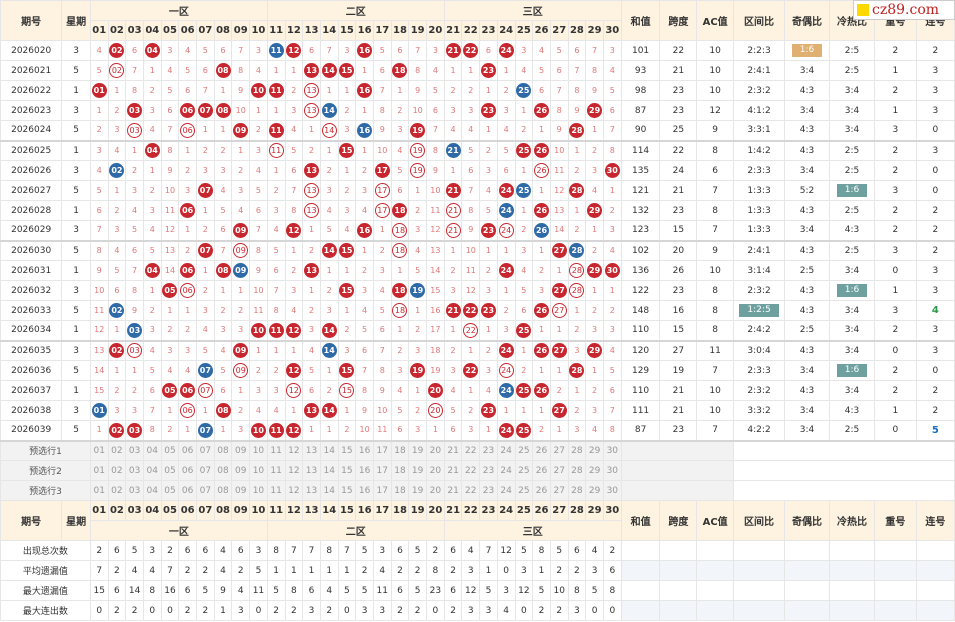  I want to click on number-cell: 02, so click(117, 350).